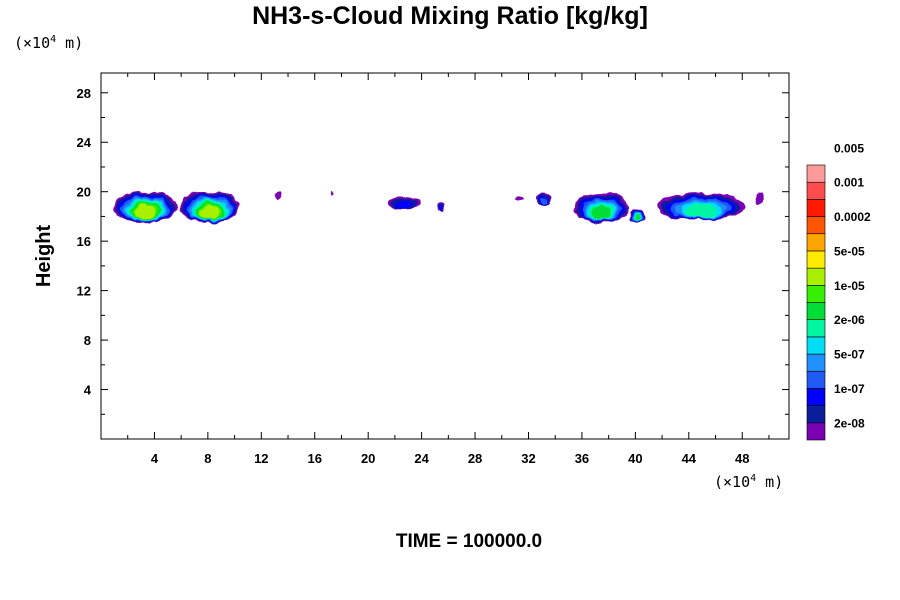 The height and width of the screenshot is (600, 900). I want to click on colorbar-label: 1e-05, so click(849, 286).